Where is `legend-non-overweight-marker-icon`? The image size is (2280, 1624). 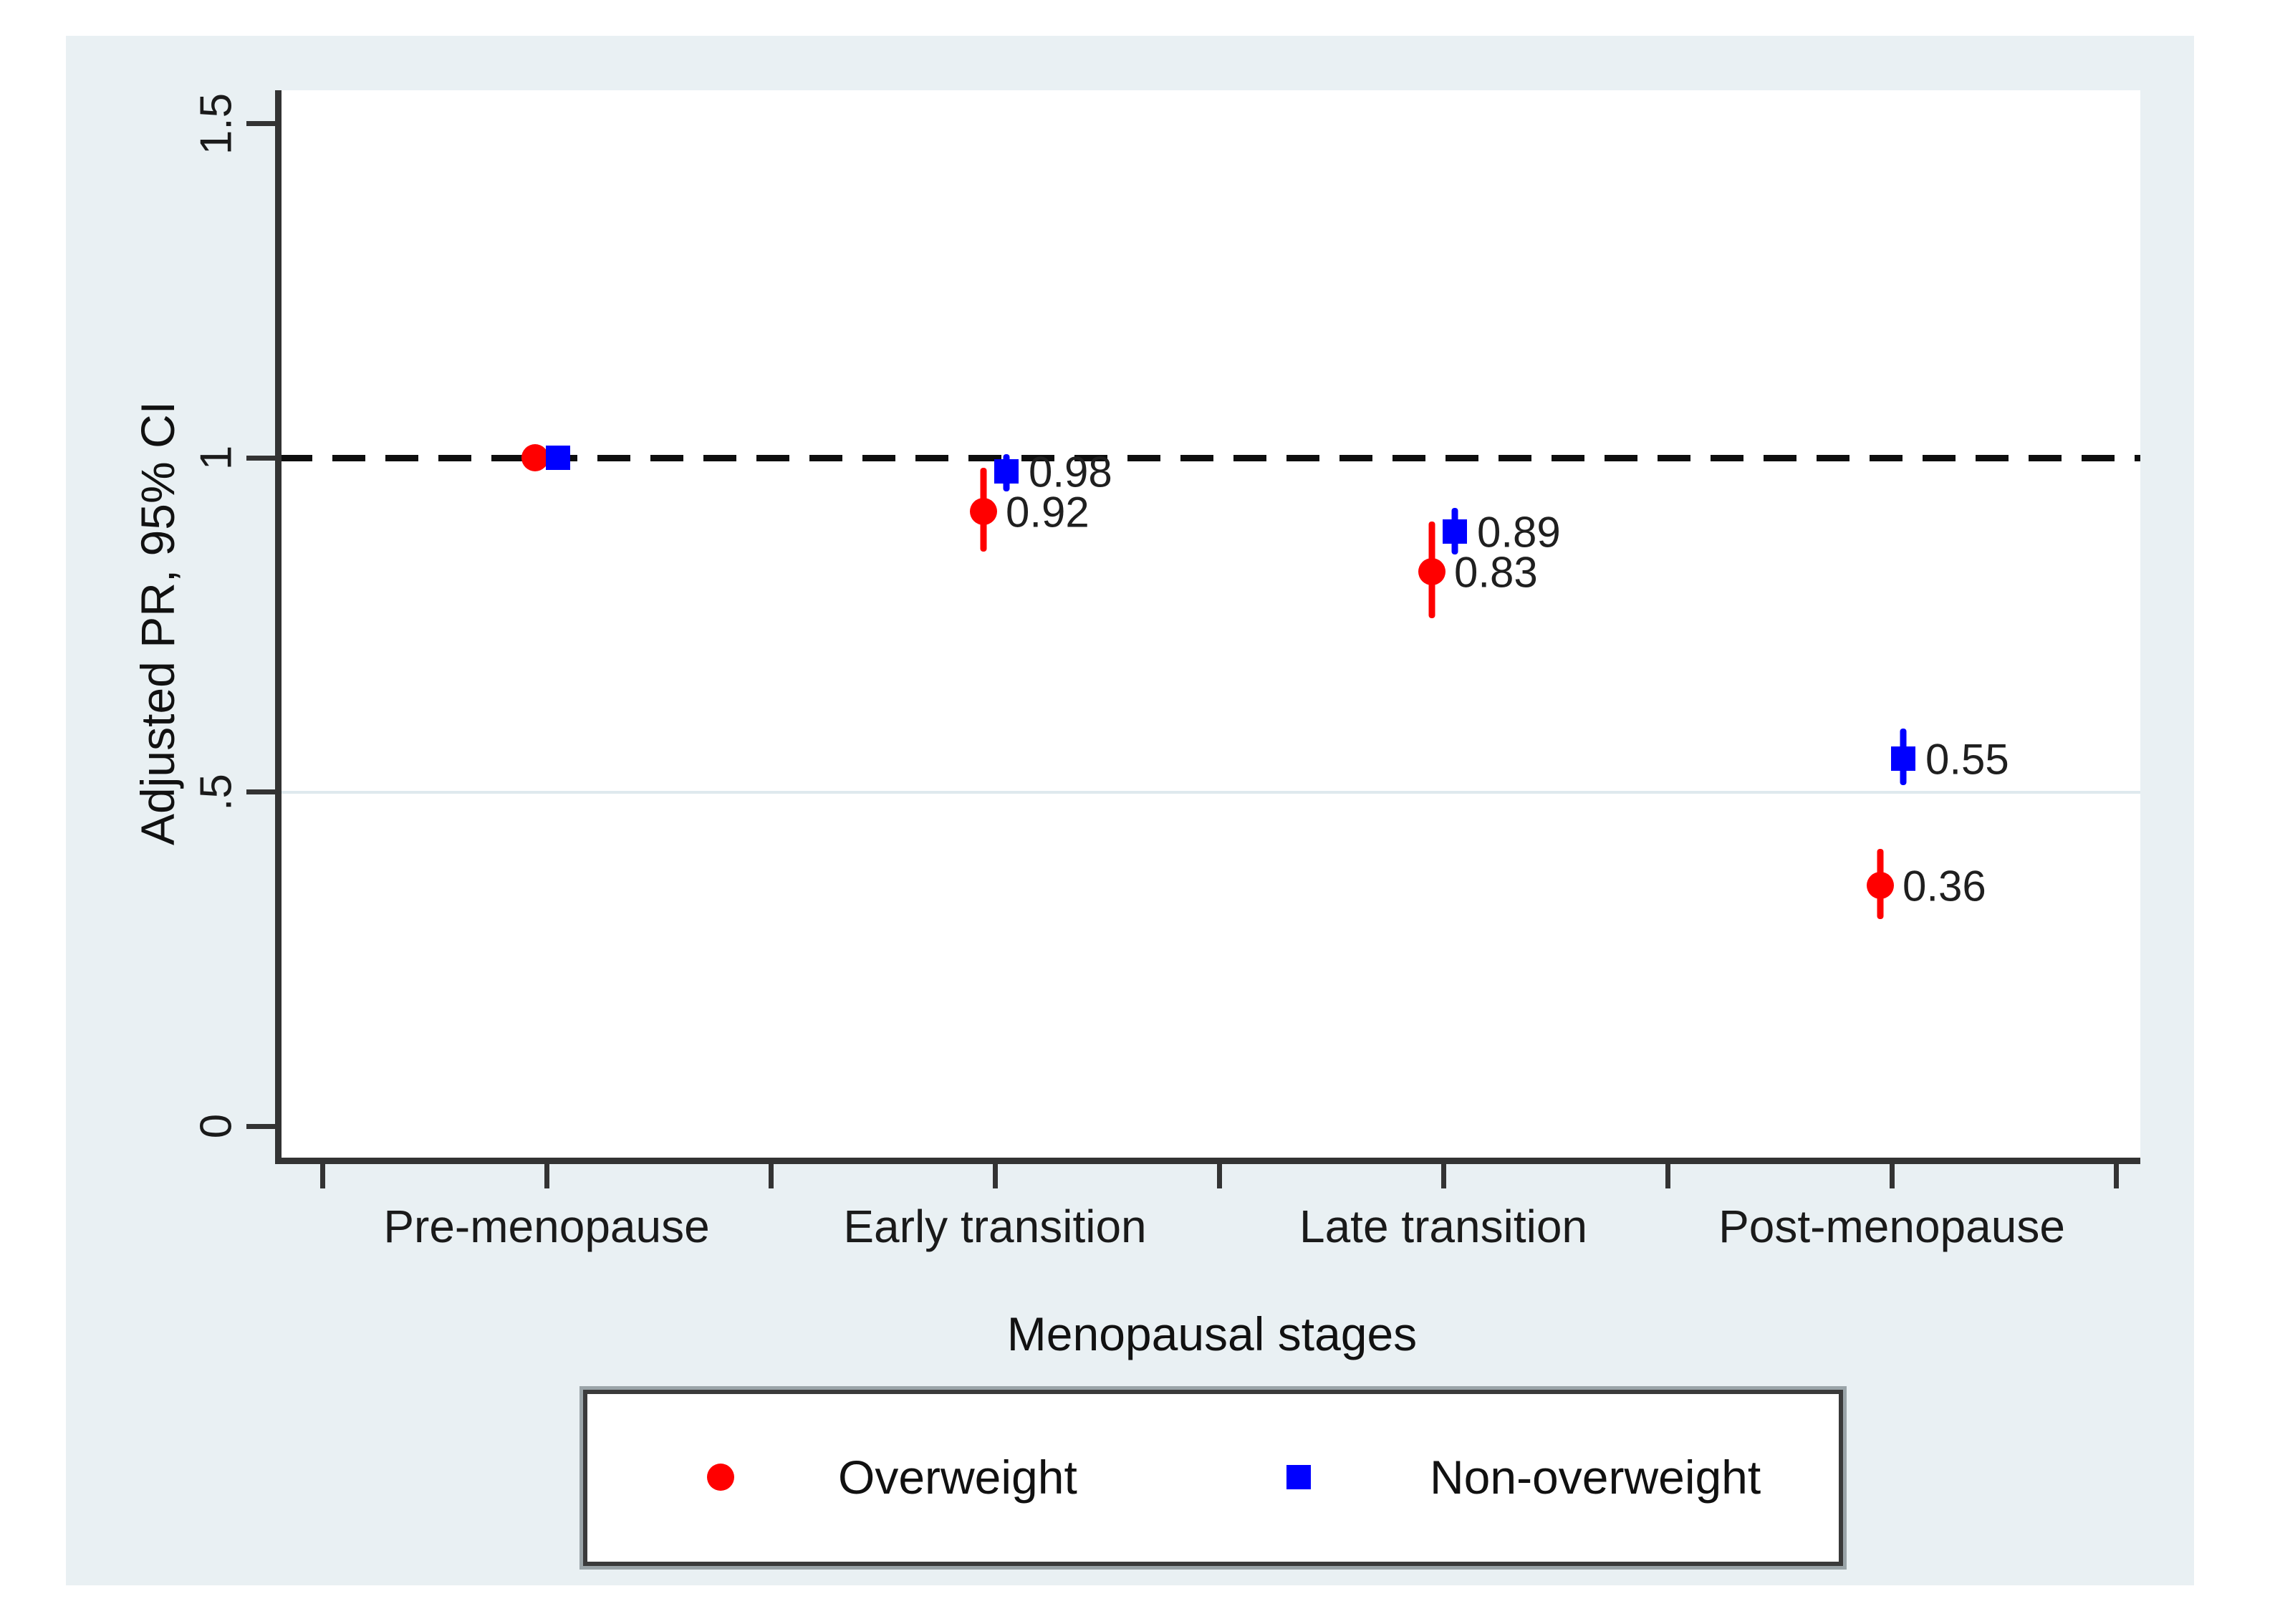 legend-non-overweight-marker-icon is located at coordinates (1299, 1477).